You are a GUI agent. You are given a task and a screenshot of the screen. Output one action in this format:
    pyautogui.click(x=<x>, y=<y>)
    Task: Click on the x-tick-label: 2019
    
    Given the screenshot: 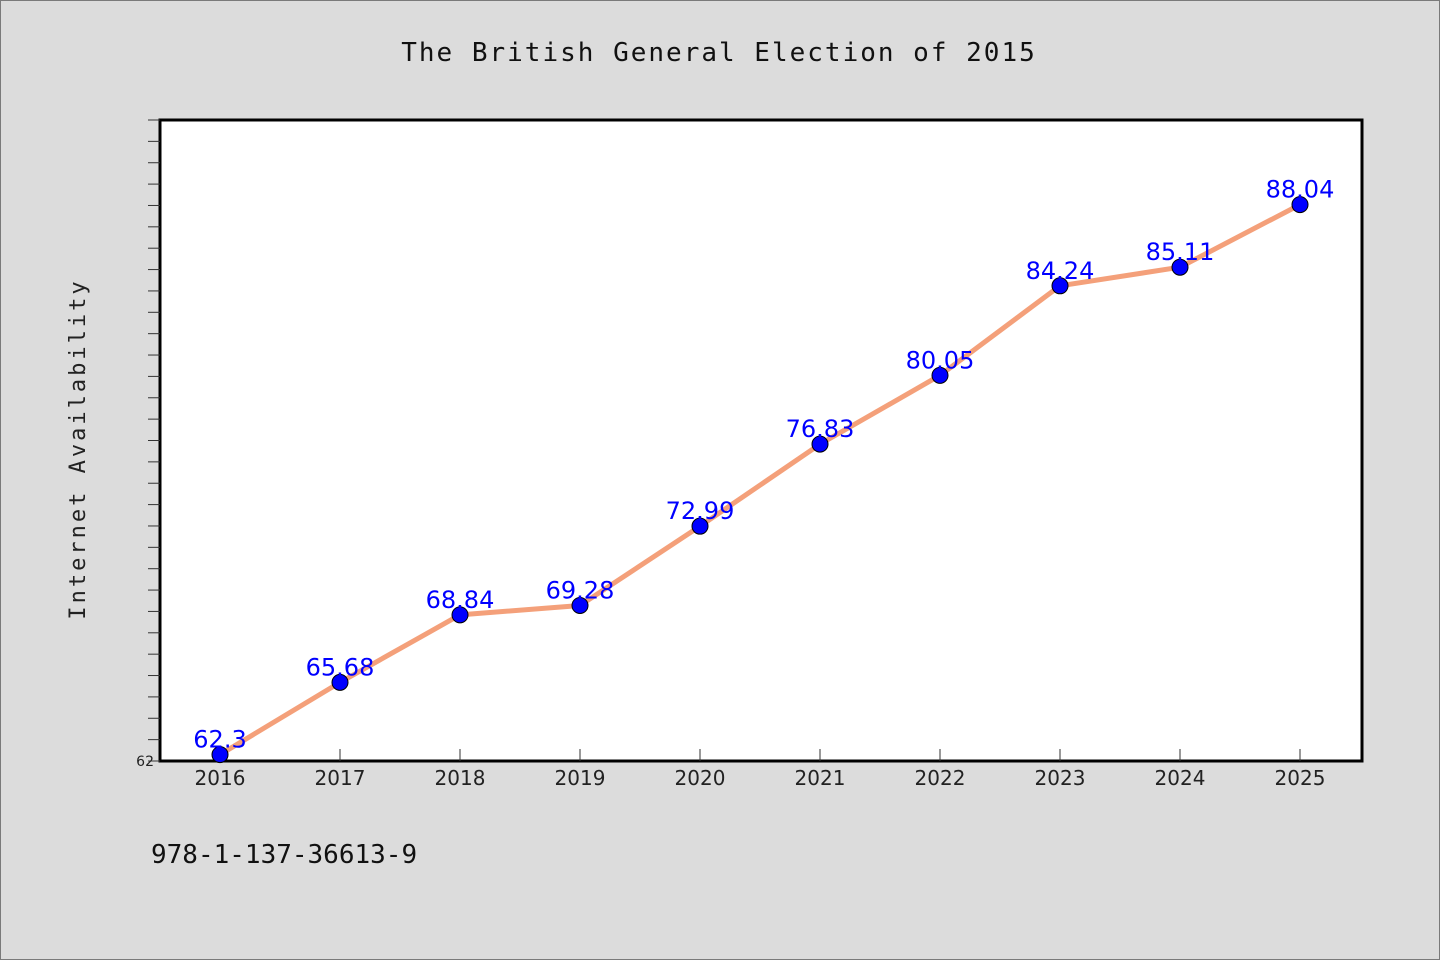 What is the action you would take?
    pyautogui.click(x=580, y=778)
    